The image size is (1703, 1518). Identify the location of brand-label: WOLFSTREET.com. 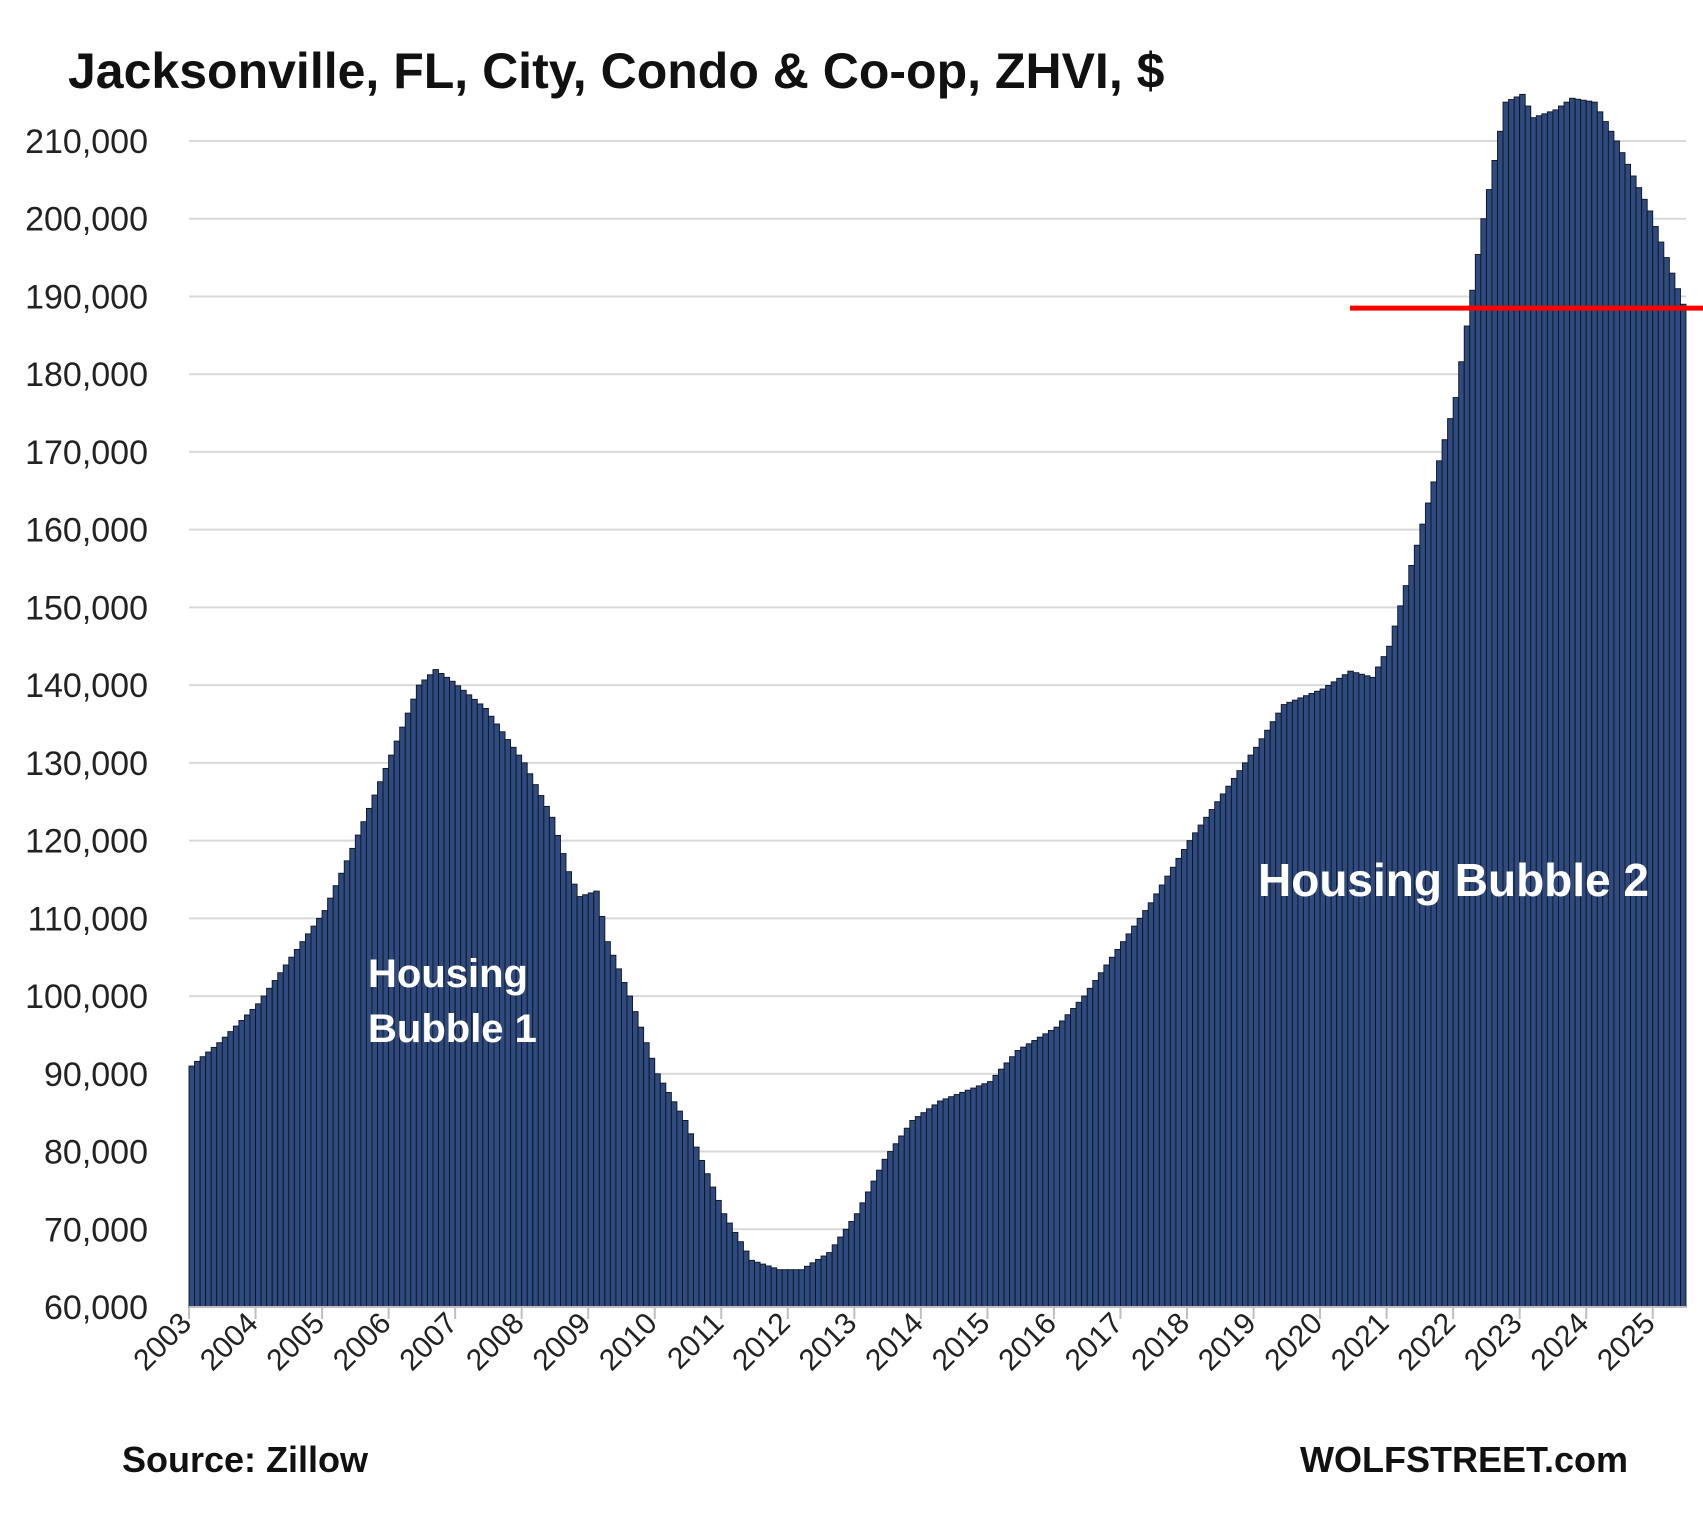
(1464, 1459).